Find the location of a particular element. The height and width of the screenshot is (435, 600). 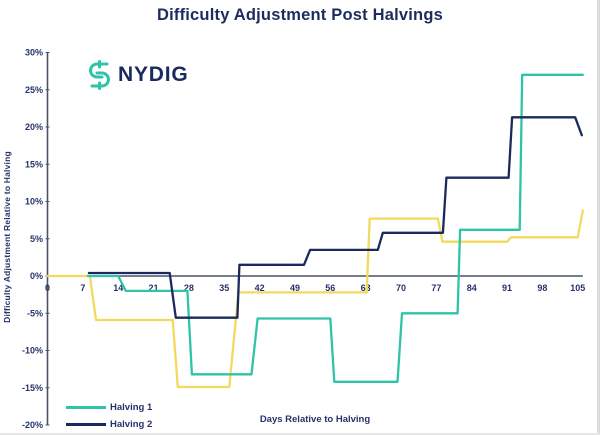

y-tick-label: -20% is located at coordinates (32, 425).